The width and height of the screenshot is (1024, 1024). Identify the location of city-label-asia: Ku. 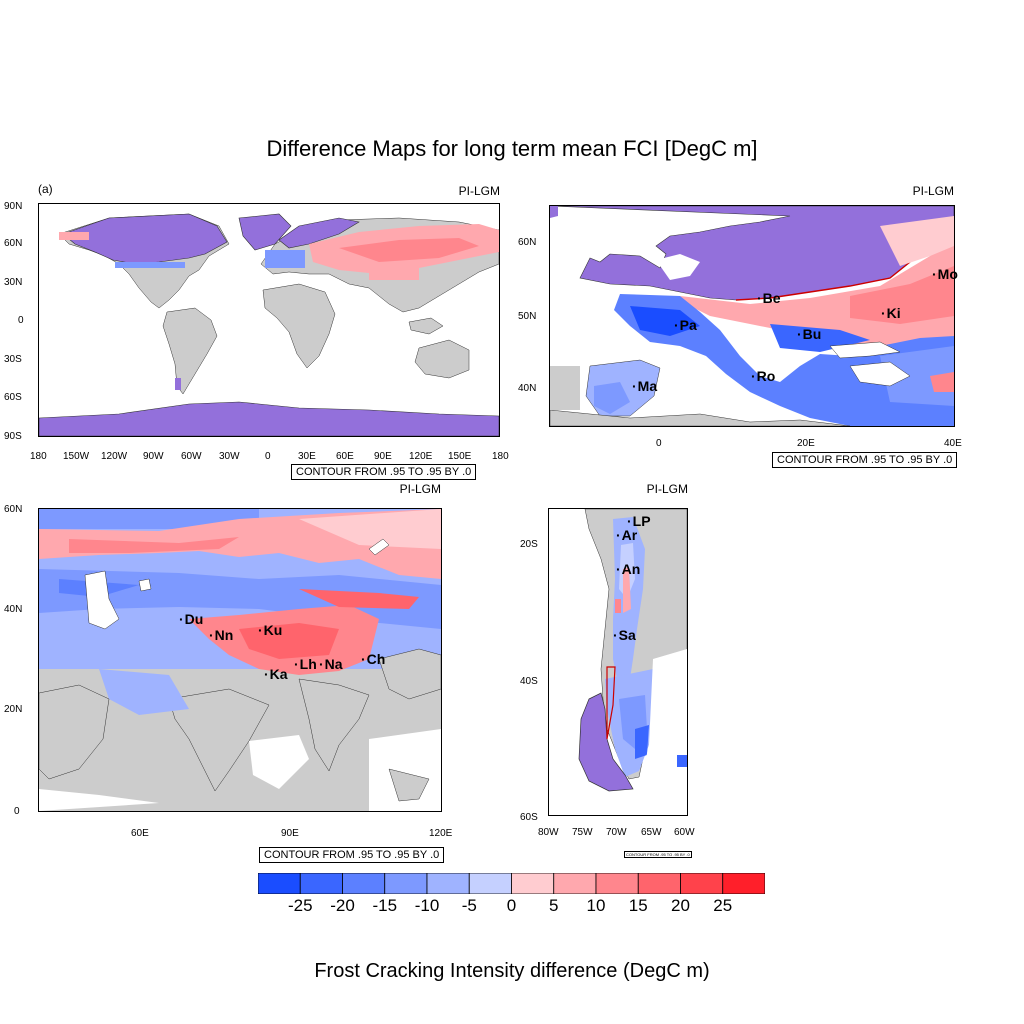
(270, 630).